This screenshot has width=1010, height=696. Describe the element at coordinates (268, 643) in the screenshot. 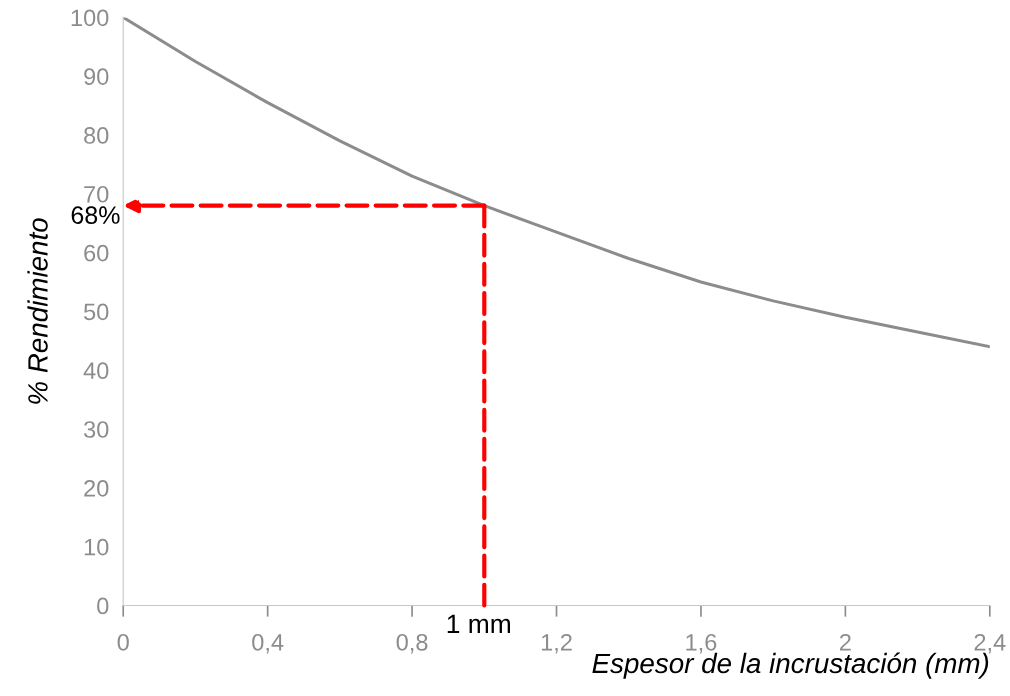

I see `x-tick-label: 0,4` at that location.